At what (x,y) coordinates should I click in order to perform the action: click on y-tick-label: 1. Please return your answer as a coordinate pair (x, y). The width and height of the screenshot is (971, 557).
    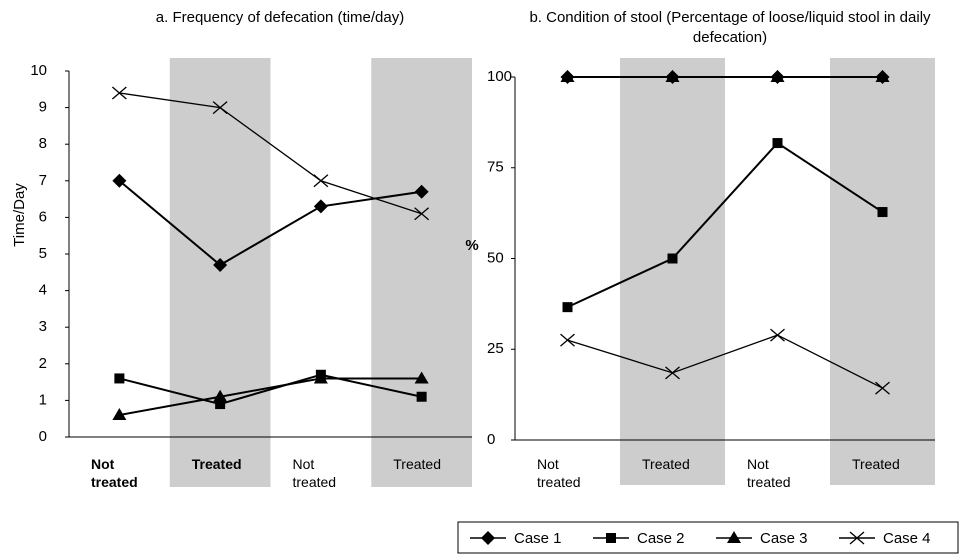
    Looking at the image, I should click on (43, 399).